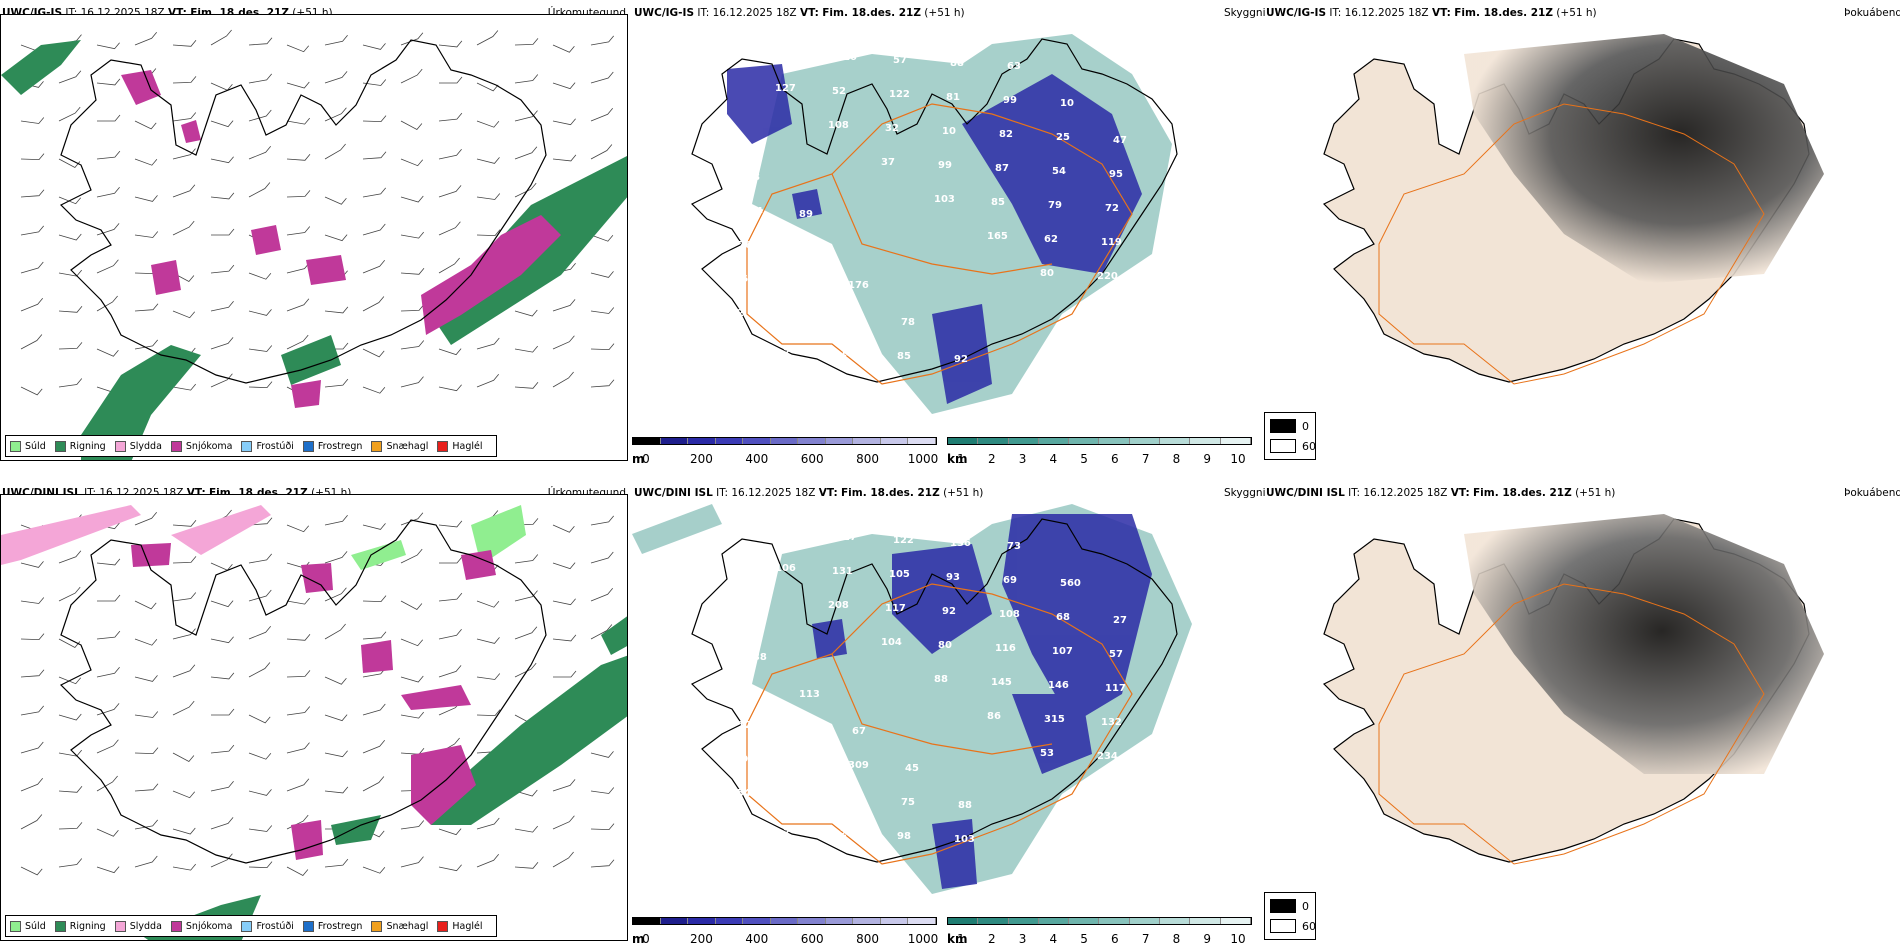  Describe the element at coordinates (858, 765) in the screenshot. I see `ceiling-value-label: 309` at that location.